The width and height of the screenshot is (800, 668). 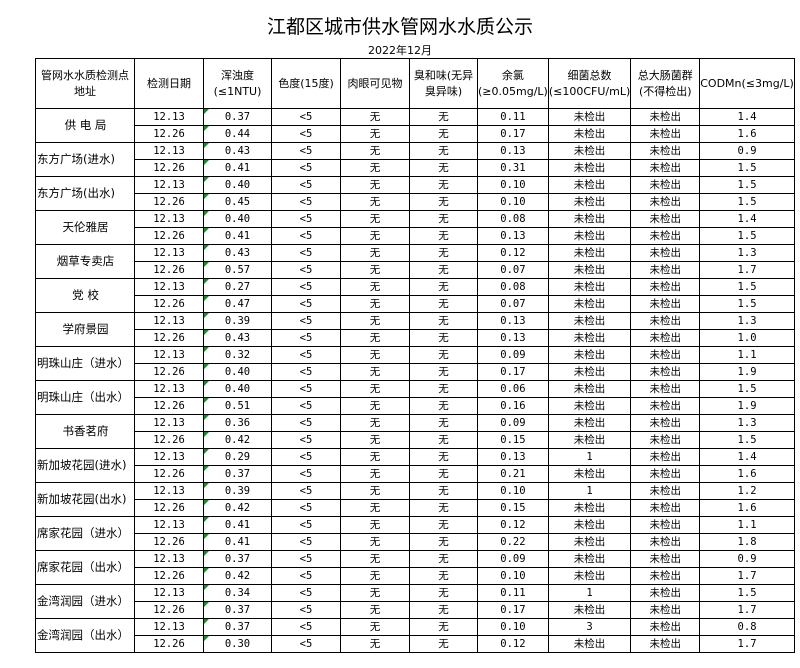 What do you see at coordinates (237, 457) in the screenshot?
I see `turbidity-cell: 0.29` at bounding box center [237, 457].